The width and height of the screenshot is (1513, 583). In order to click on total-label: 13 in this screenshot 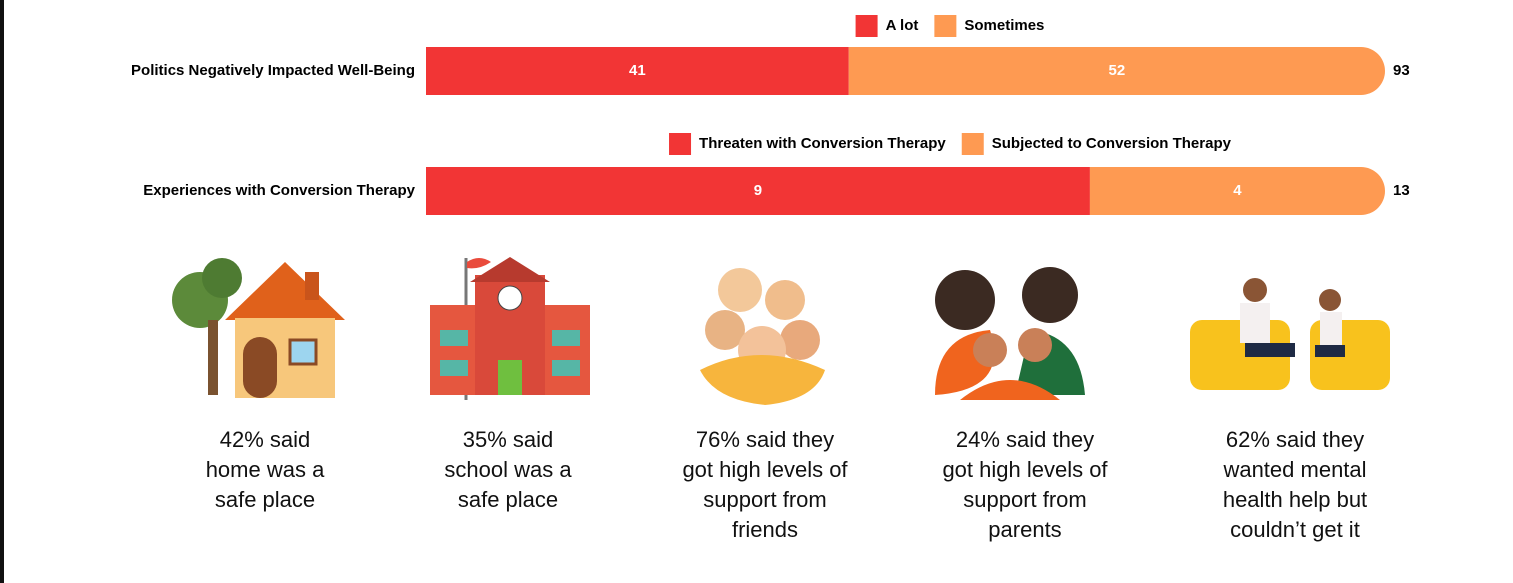, I will do `click(1401, 190)`.